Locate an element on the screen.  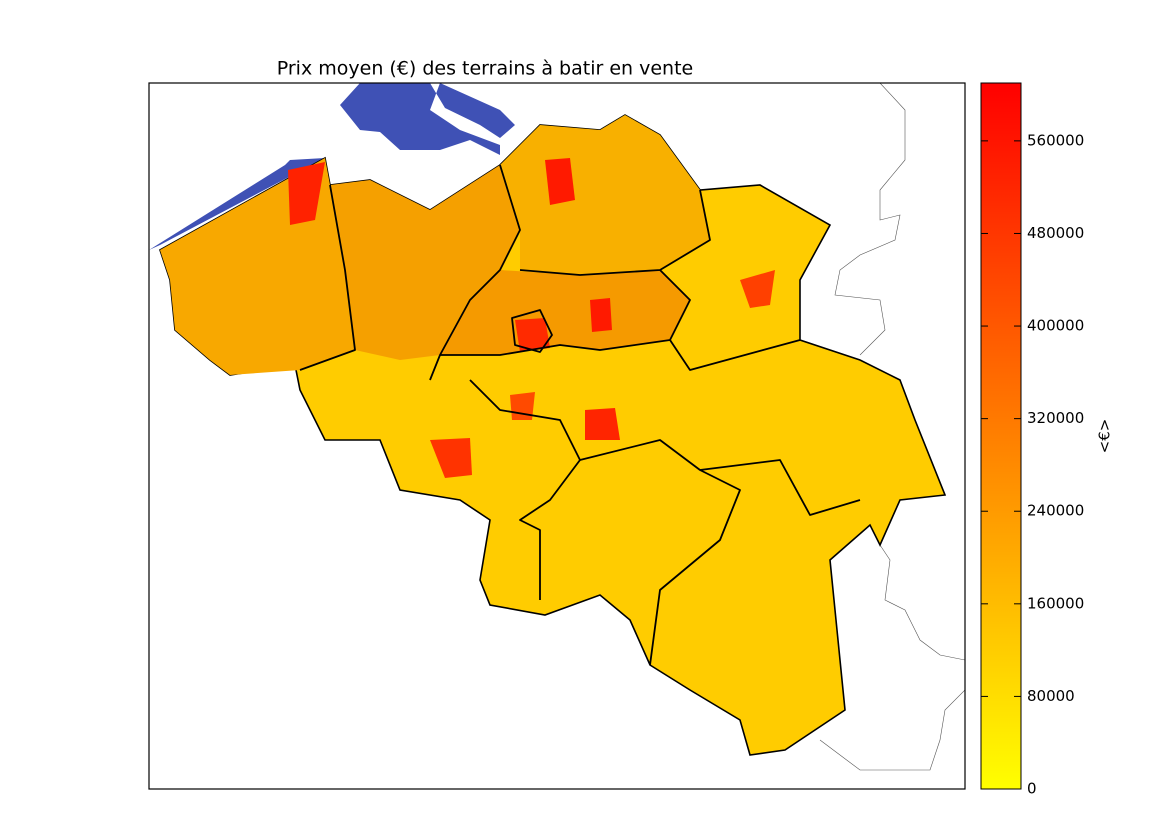
colorbar-tick-label: 160000 is located at coordinates (1055, 603).